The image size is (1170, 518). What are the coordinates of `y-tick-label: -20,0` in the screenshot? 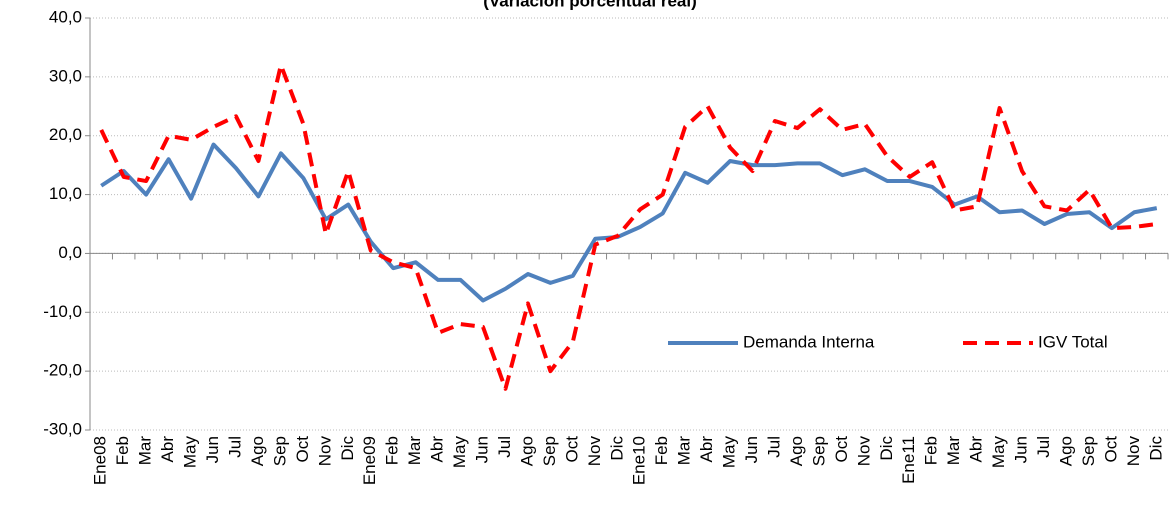 It's located at (62, 370).